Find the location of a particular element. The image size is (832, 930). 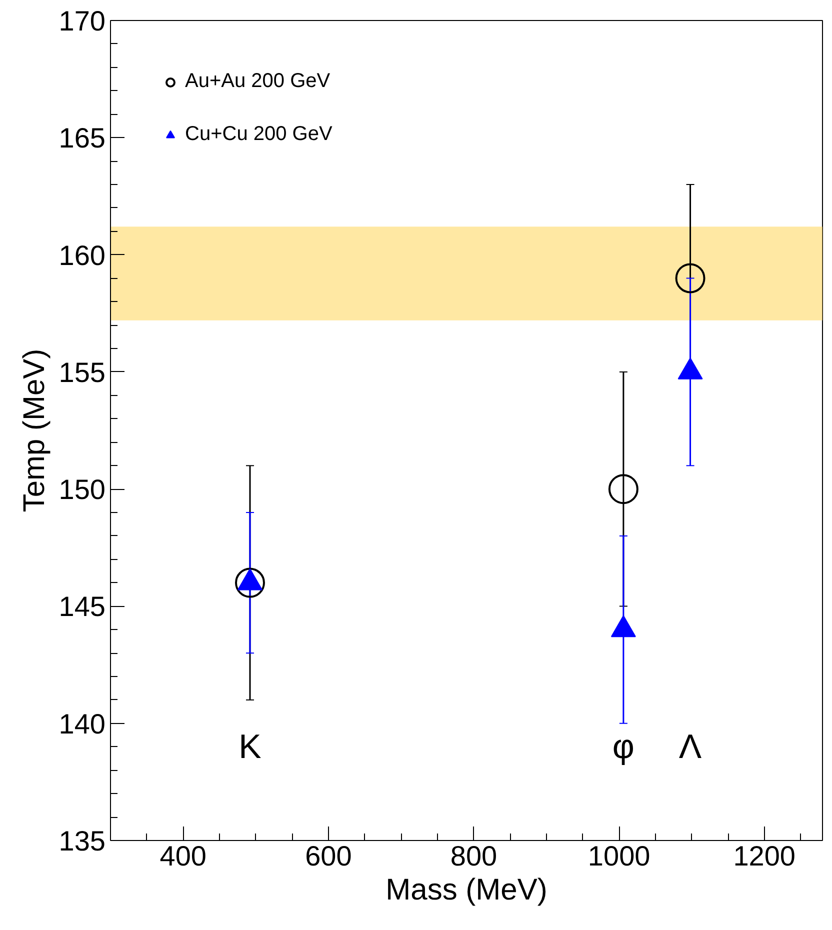

x-tick-label: 1200 is located at coordinates (764, 856).